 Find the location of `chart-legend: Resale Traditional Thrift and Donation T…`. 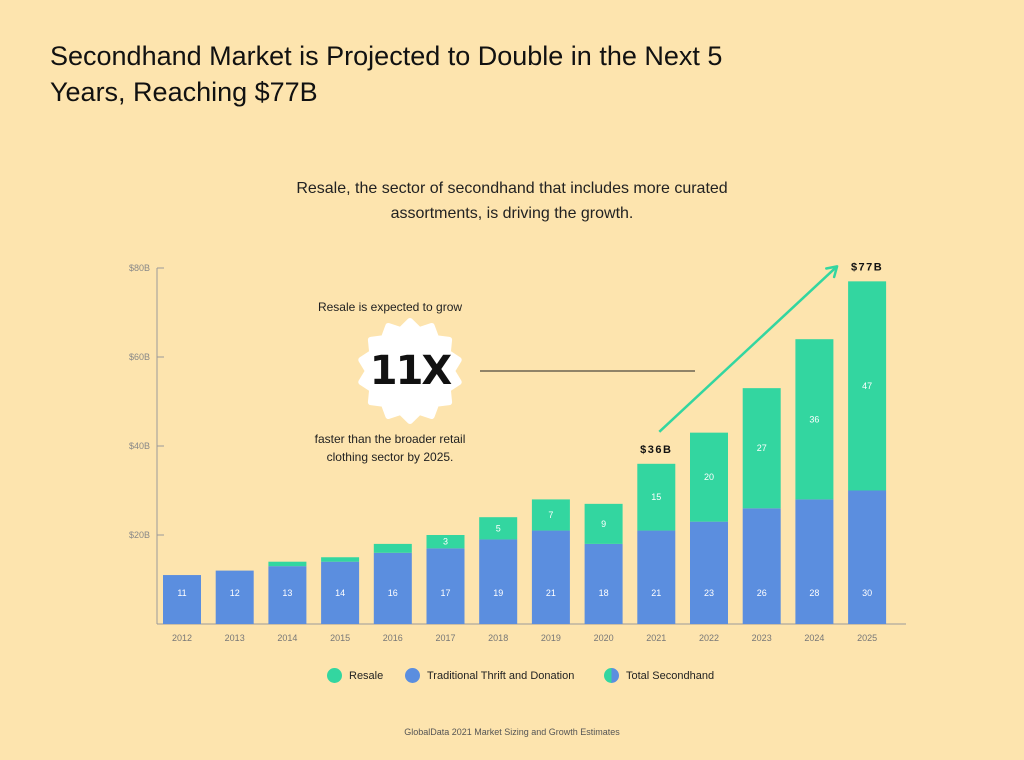

chart-legend: Resale Traditional Thrift and Donation T… is located at coordinates (512, 678).